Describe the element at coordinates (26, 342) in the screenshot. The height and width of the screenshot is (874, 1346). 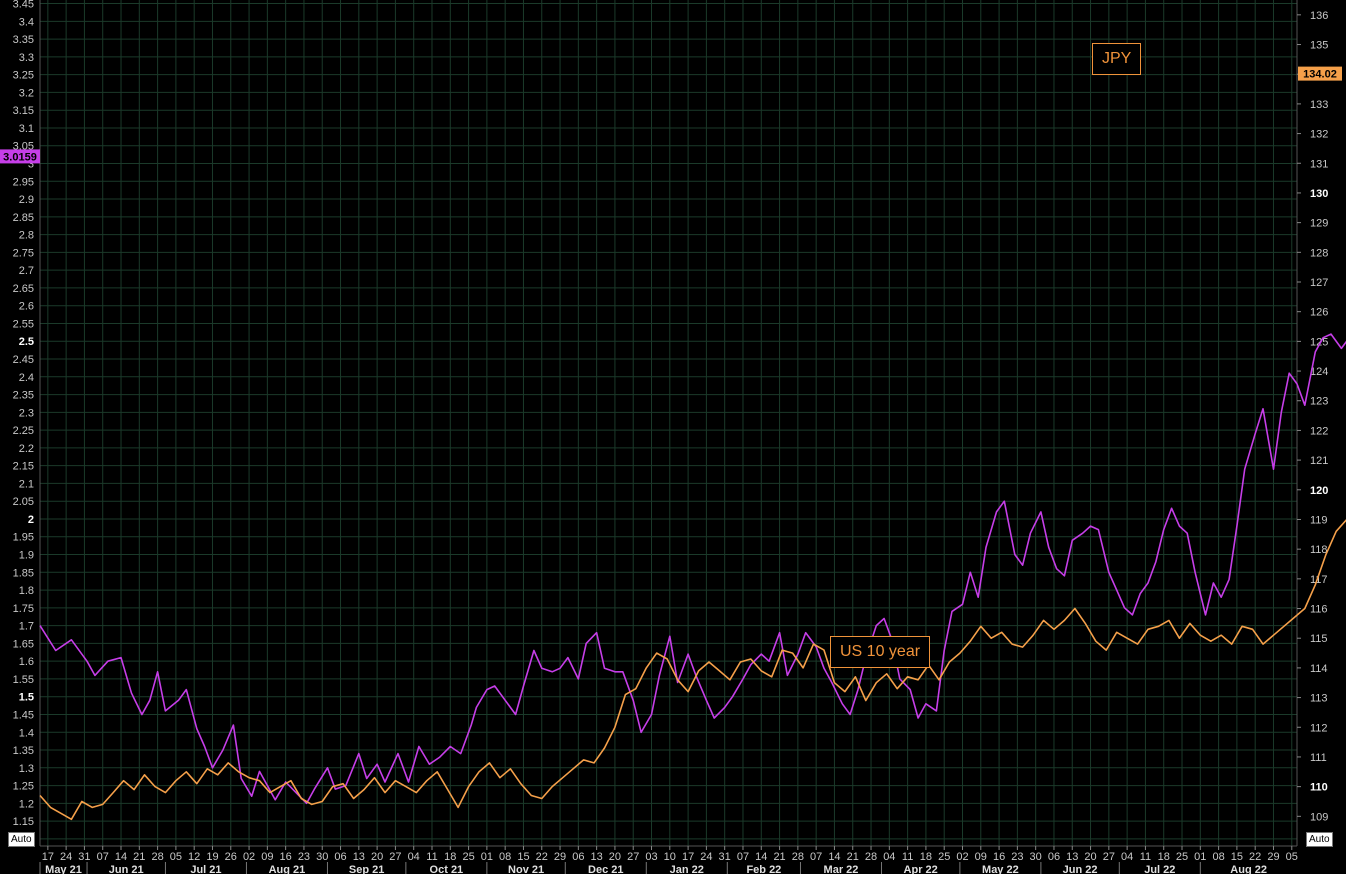
I see `left-tick-label: 2.5` at that location.